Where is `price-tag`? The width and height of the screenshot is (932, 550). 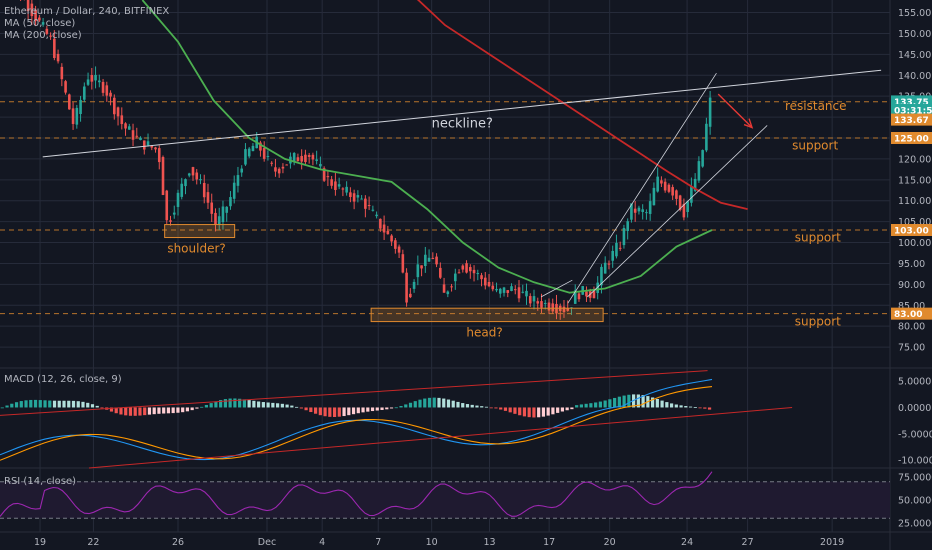
price-tag is located at coordinates (911, 138).